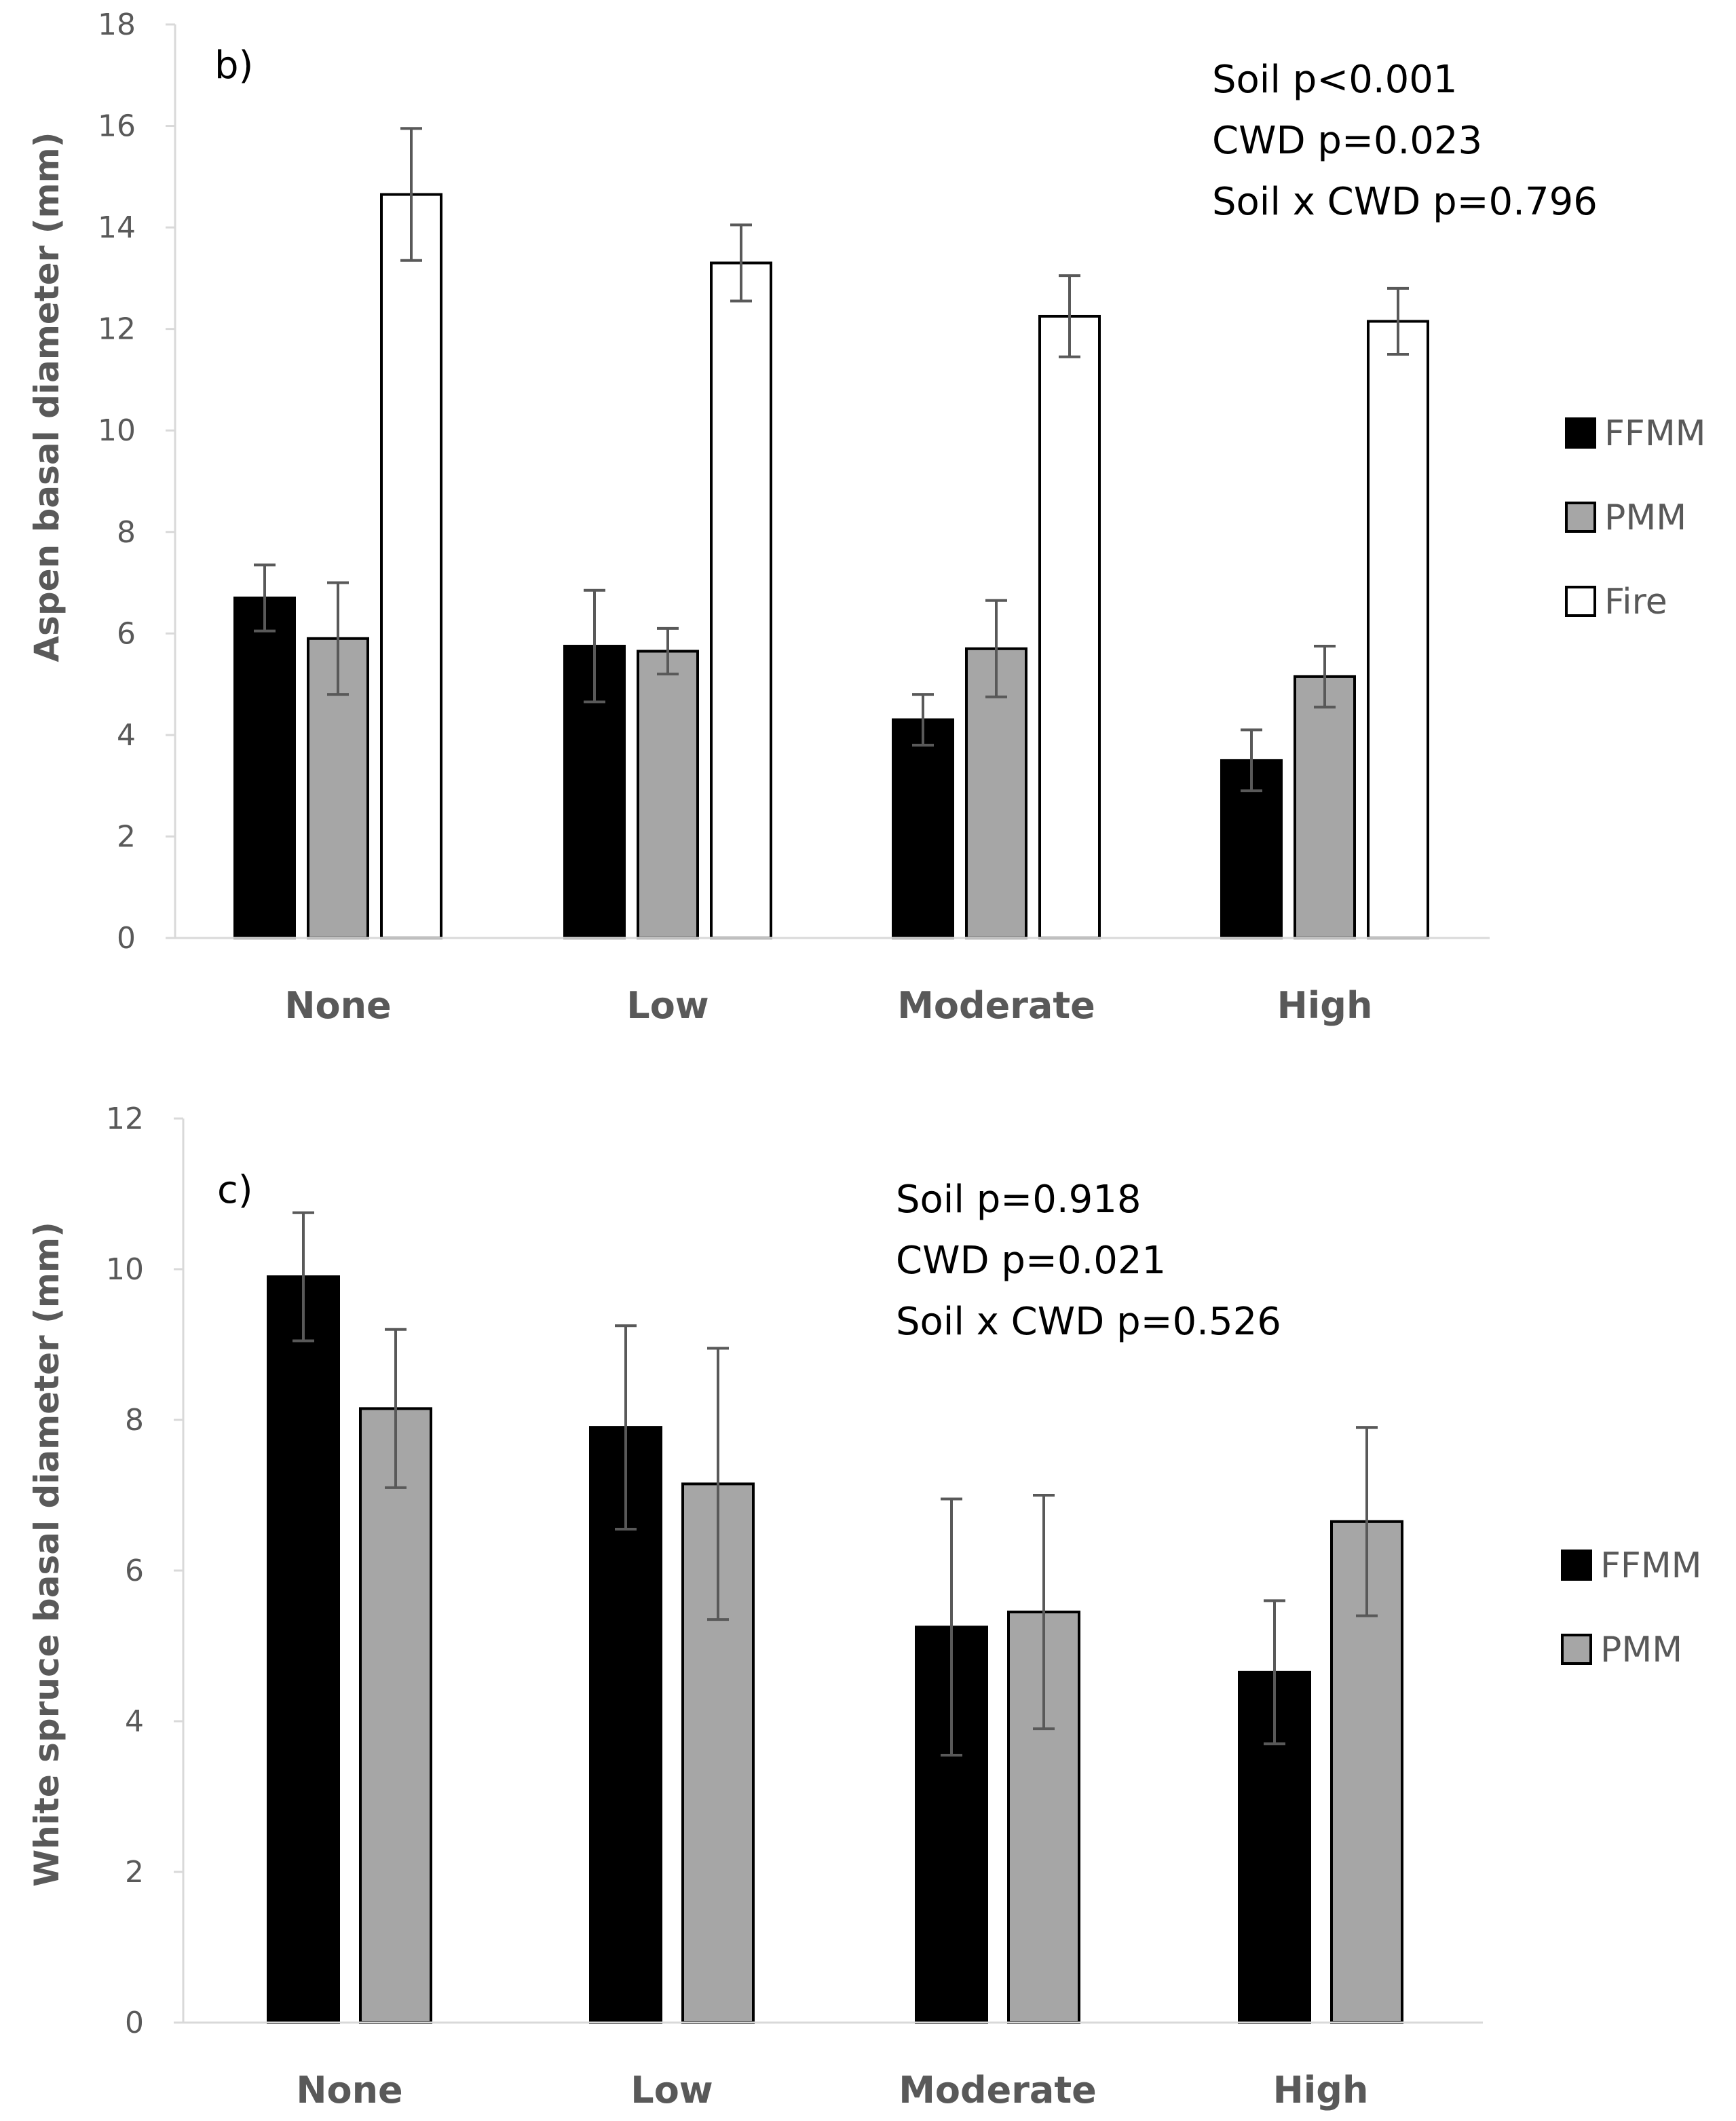 The width and height of the screenshot is (1736, 2121). Describe the element at coordinates (1641, 1650) in the screenshot. I see `spruce-legend-label-pmm: PMM` at that location.